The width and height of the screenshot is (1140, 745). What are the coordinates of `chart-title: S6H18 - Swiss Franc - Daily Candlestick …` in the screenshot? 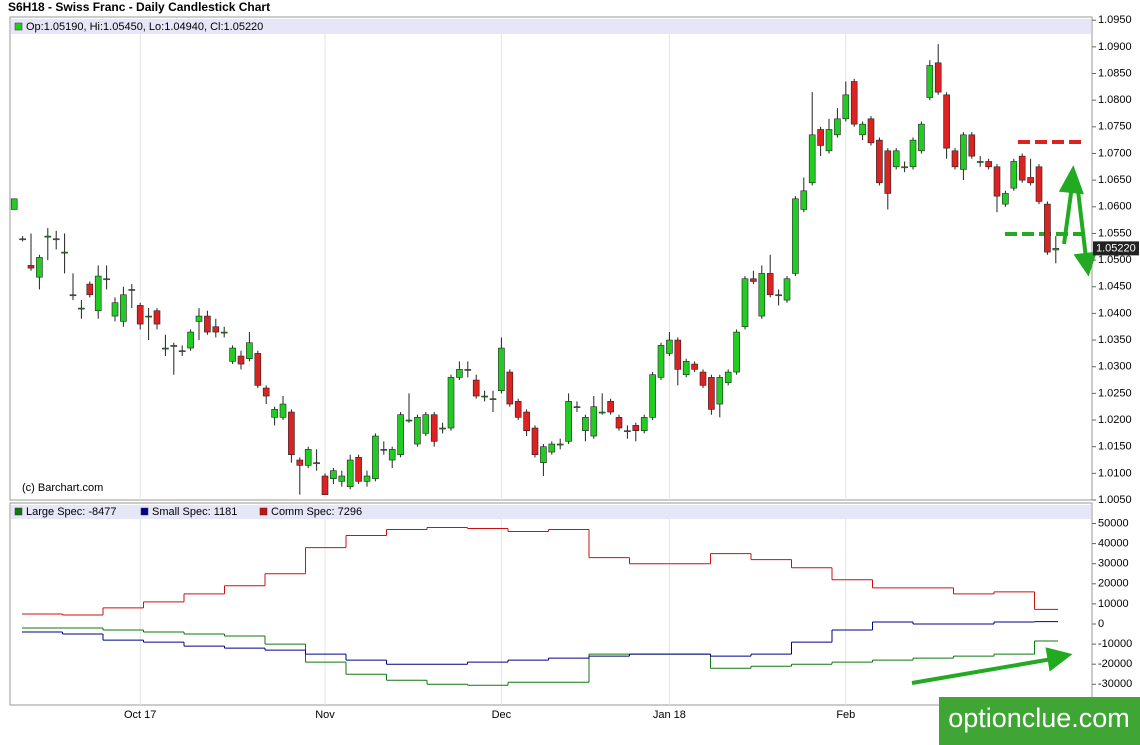 It's located at (139, 7).